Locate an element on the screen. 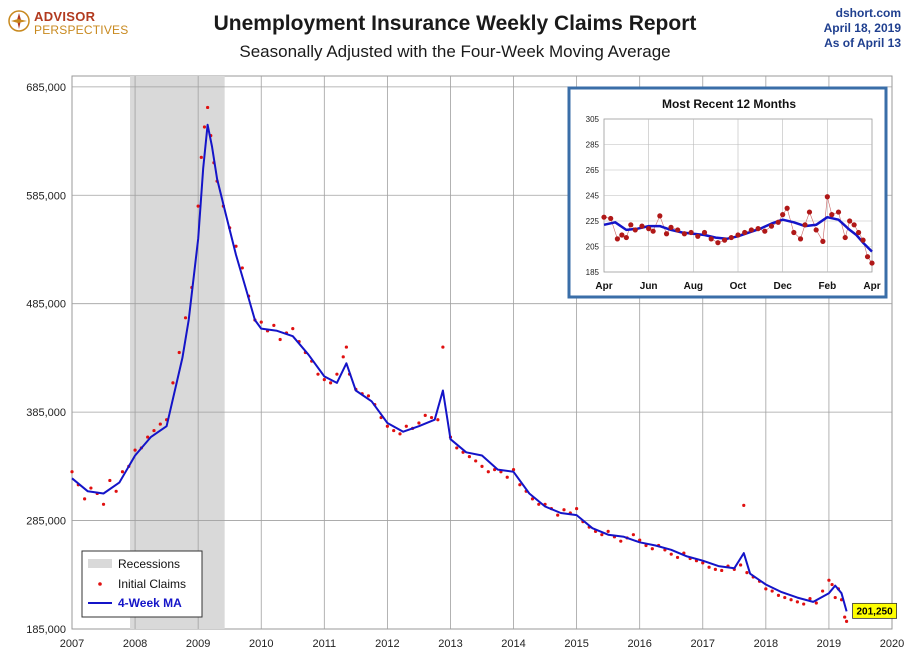  inset-y-tick-label: 205 is located at coordinates (593, 247).